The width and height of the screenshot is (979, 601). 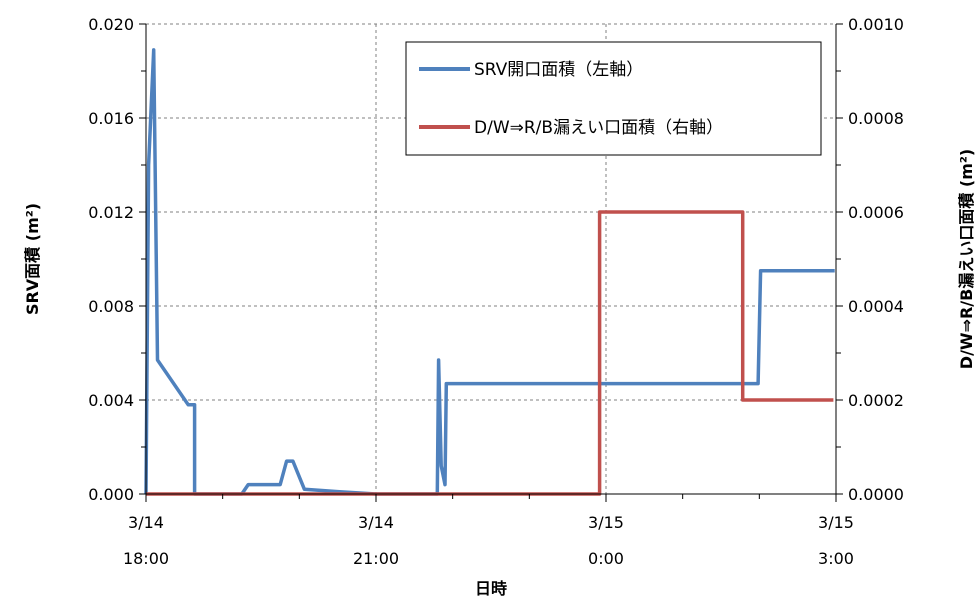 I want to click on right-y-tick-label: 0.0002, so click(x=876, y=400).